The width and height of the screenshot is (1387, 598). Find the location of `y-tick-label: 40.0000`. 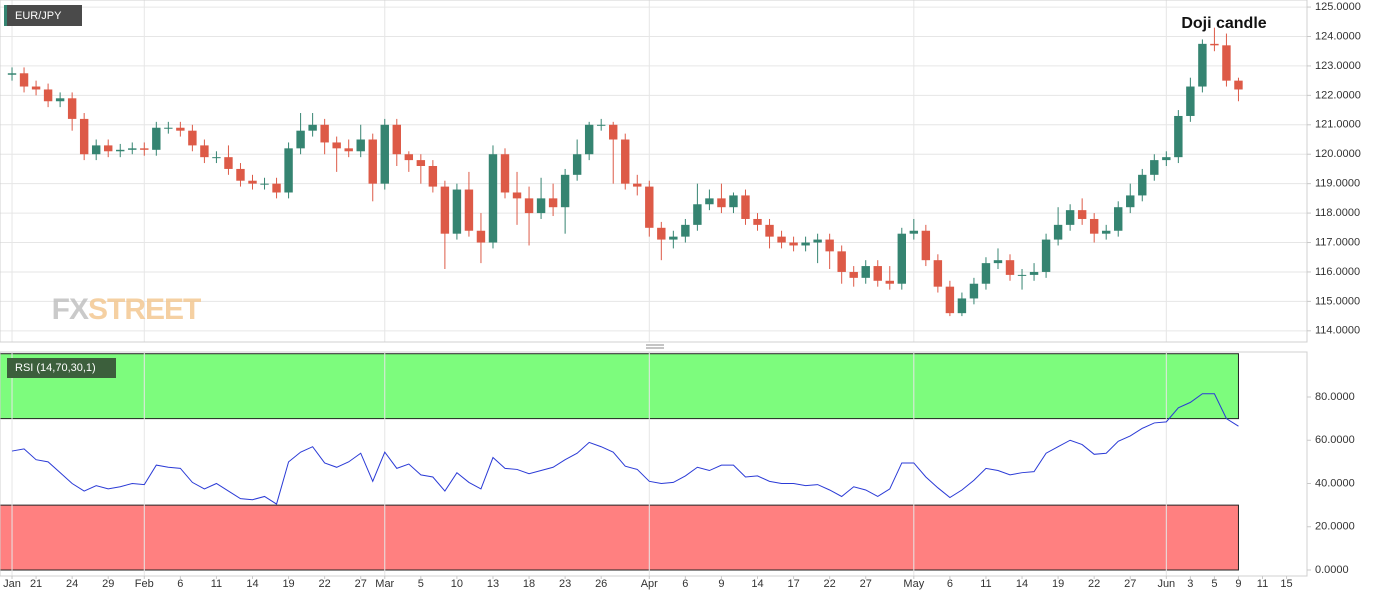

y-tick-label: 40.0000 is located at coordinates (1335, 483).